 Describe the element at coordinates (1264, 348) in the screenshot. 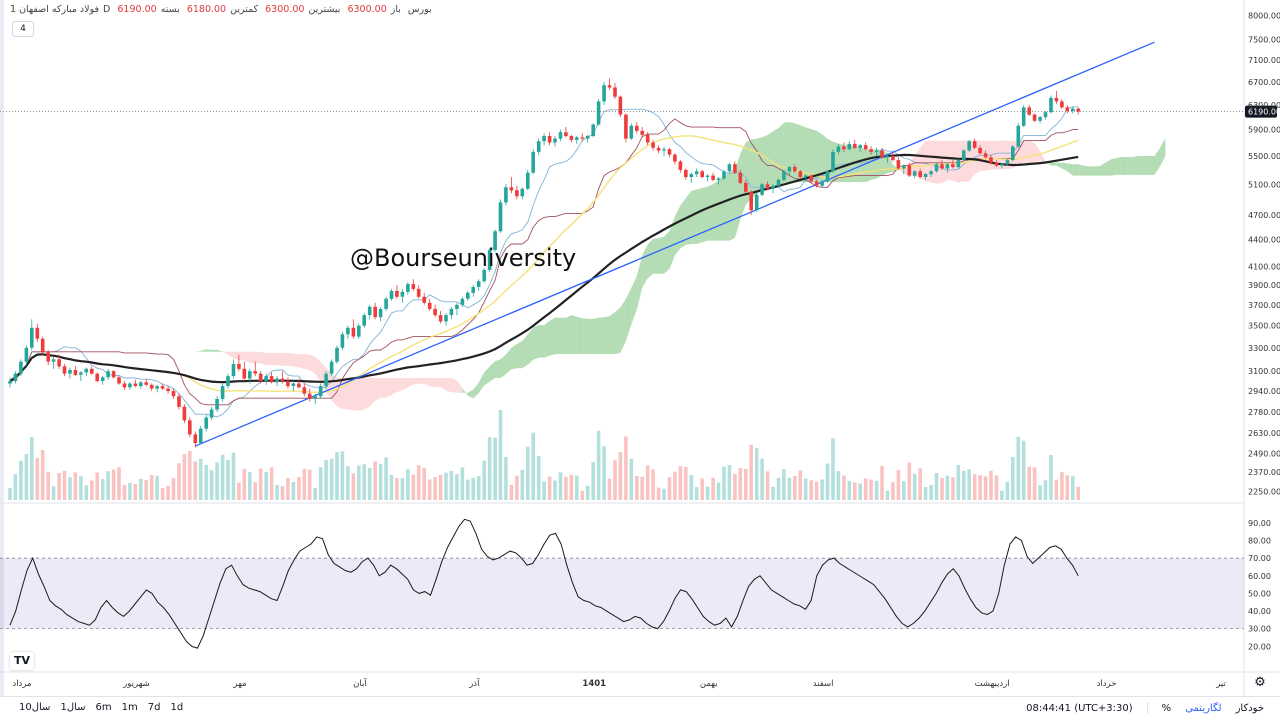

I see `price-tick-label: 3300.00` at that location.